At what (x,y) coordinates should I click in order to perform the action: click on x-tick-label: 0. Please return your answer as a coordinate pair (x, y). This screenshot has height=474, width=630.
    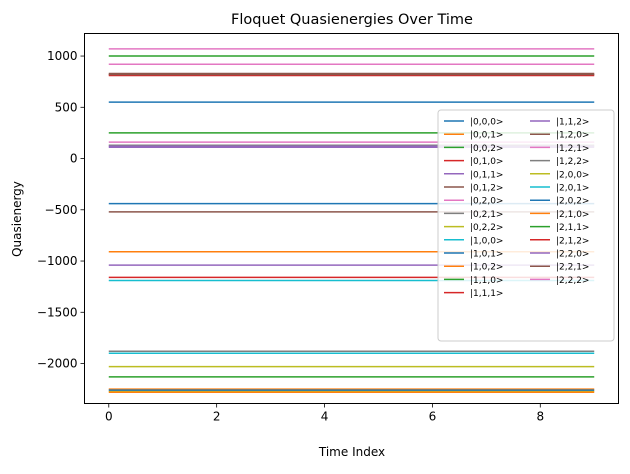
    Looking at the image, I should click on (109, 417).